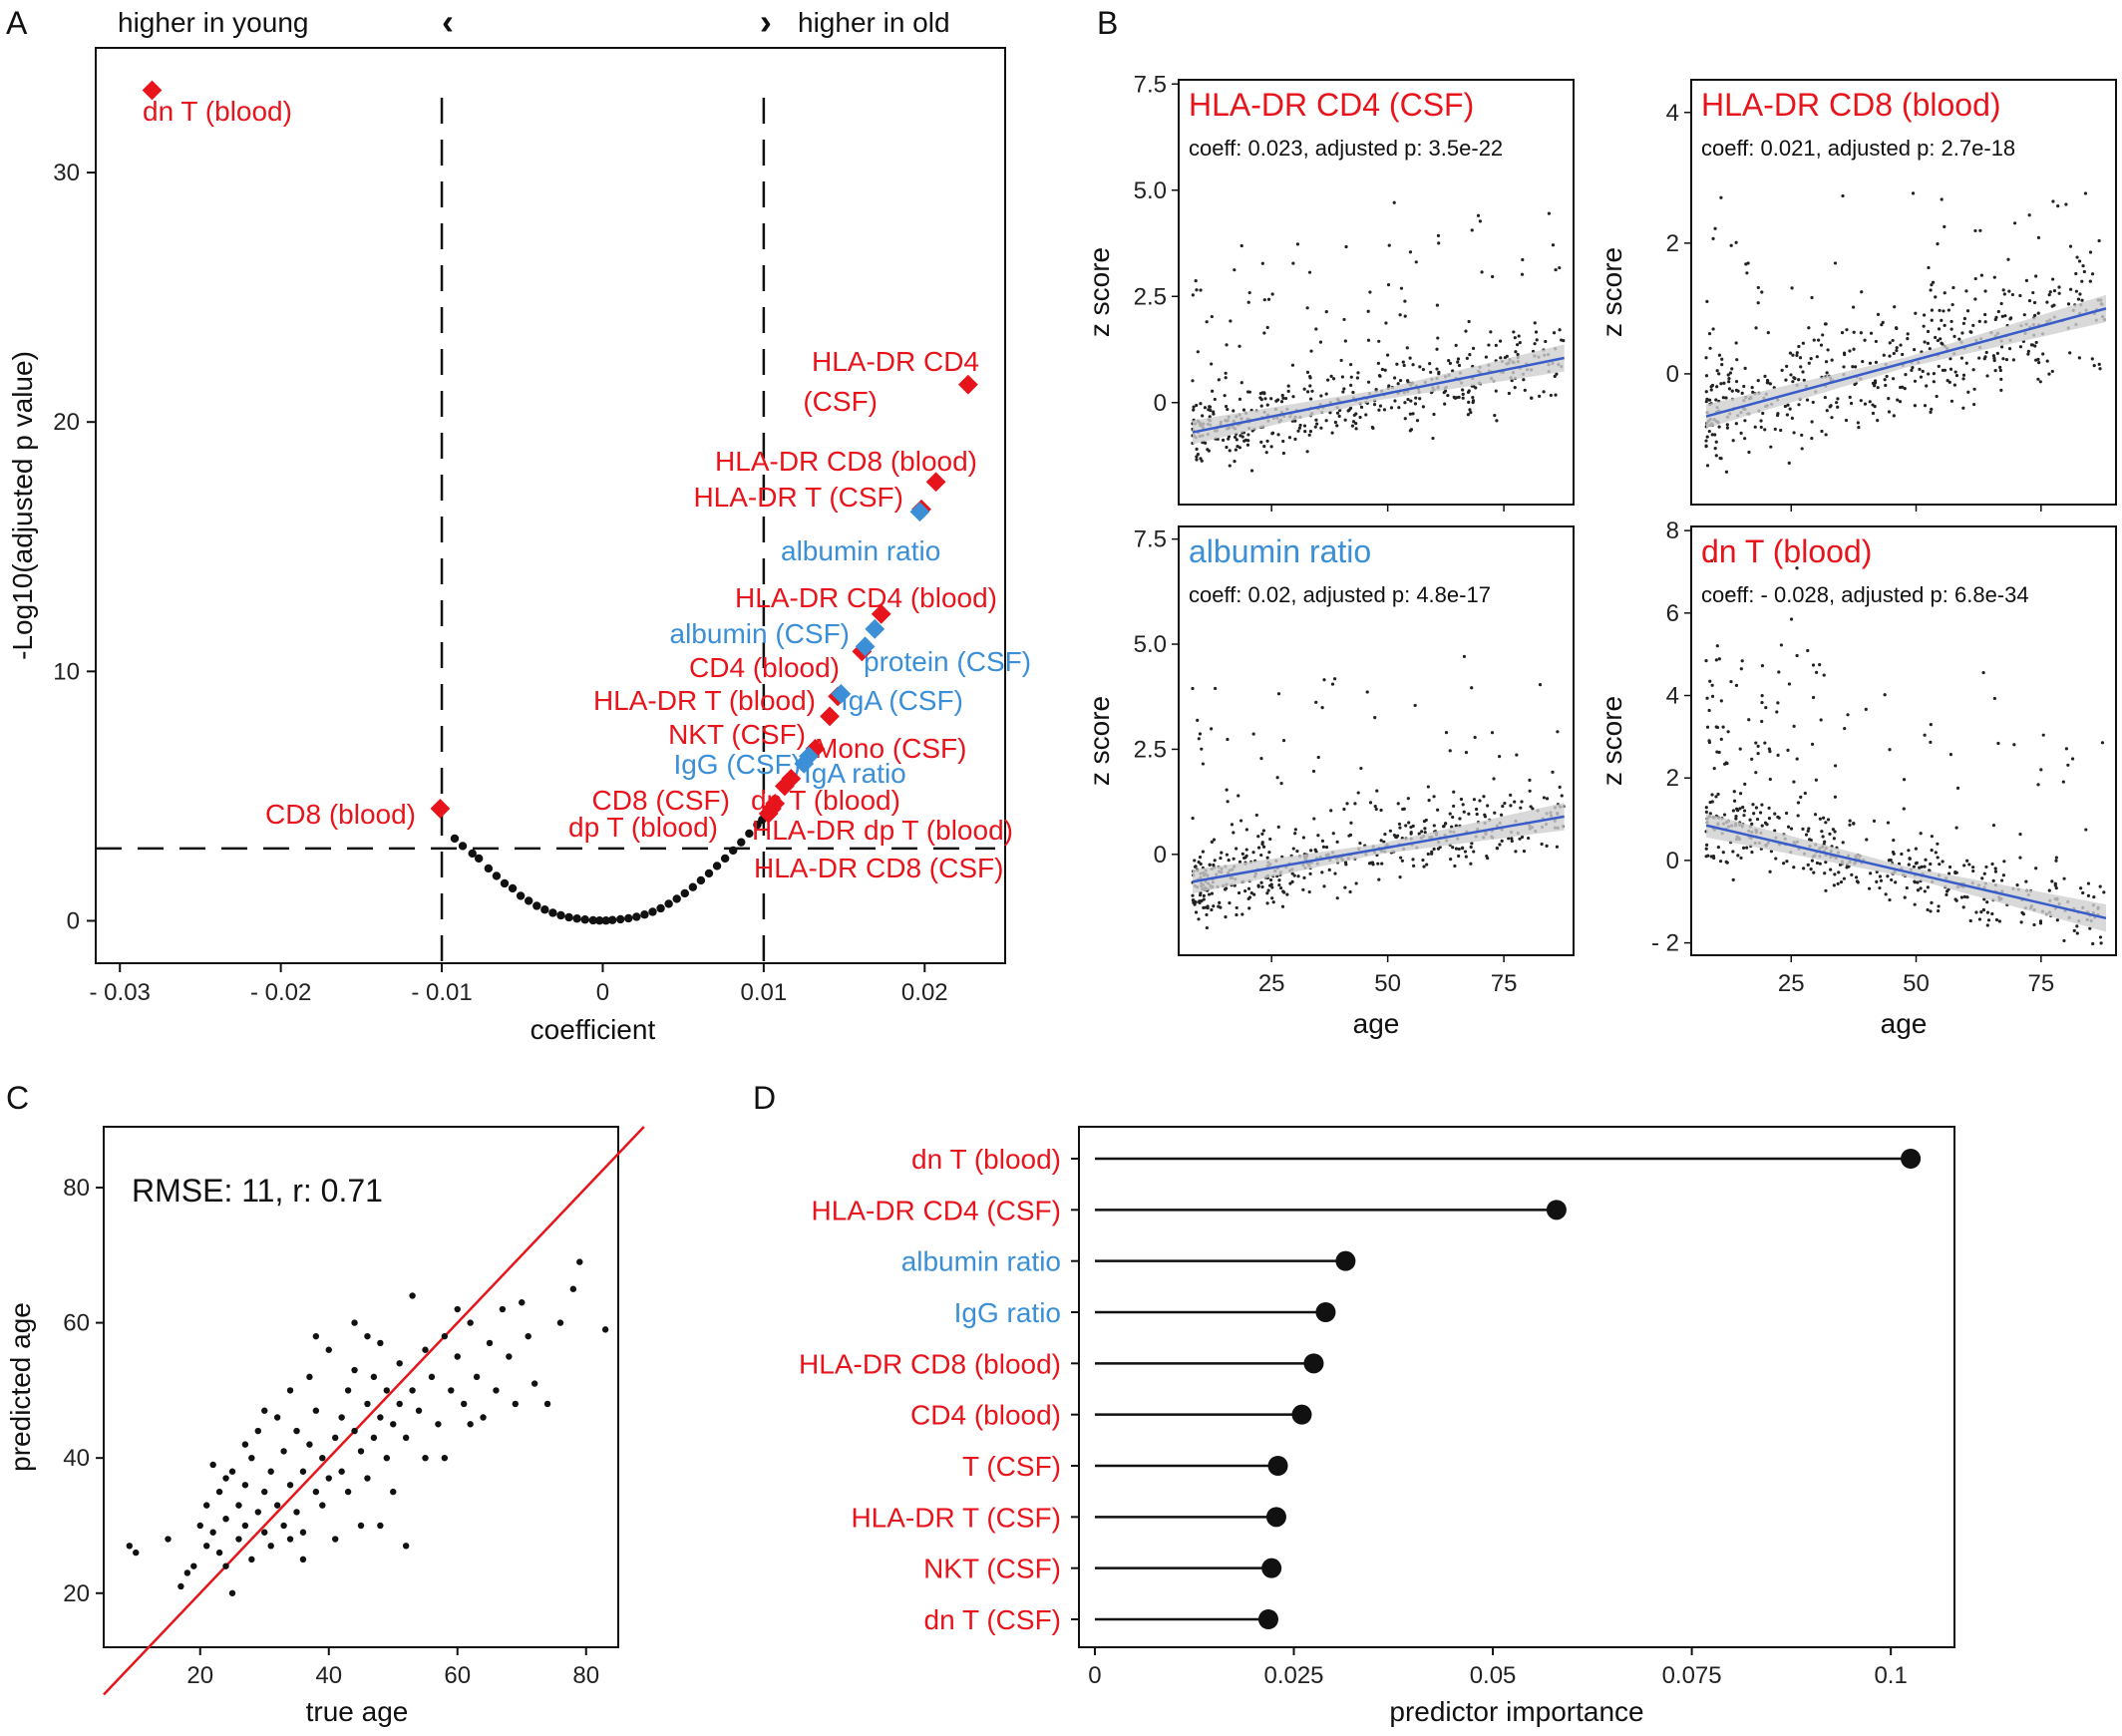  Describe the element at coordinates (1293, 1675) in the screenshot. I see `x-tick-label: 0.025` at that location.